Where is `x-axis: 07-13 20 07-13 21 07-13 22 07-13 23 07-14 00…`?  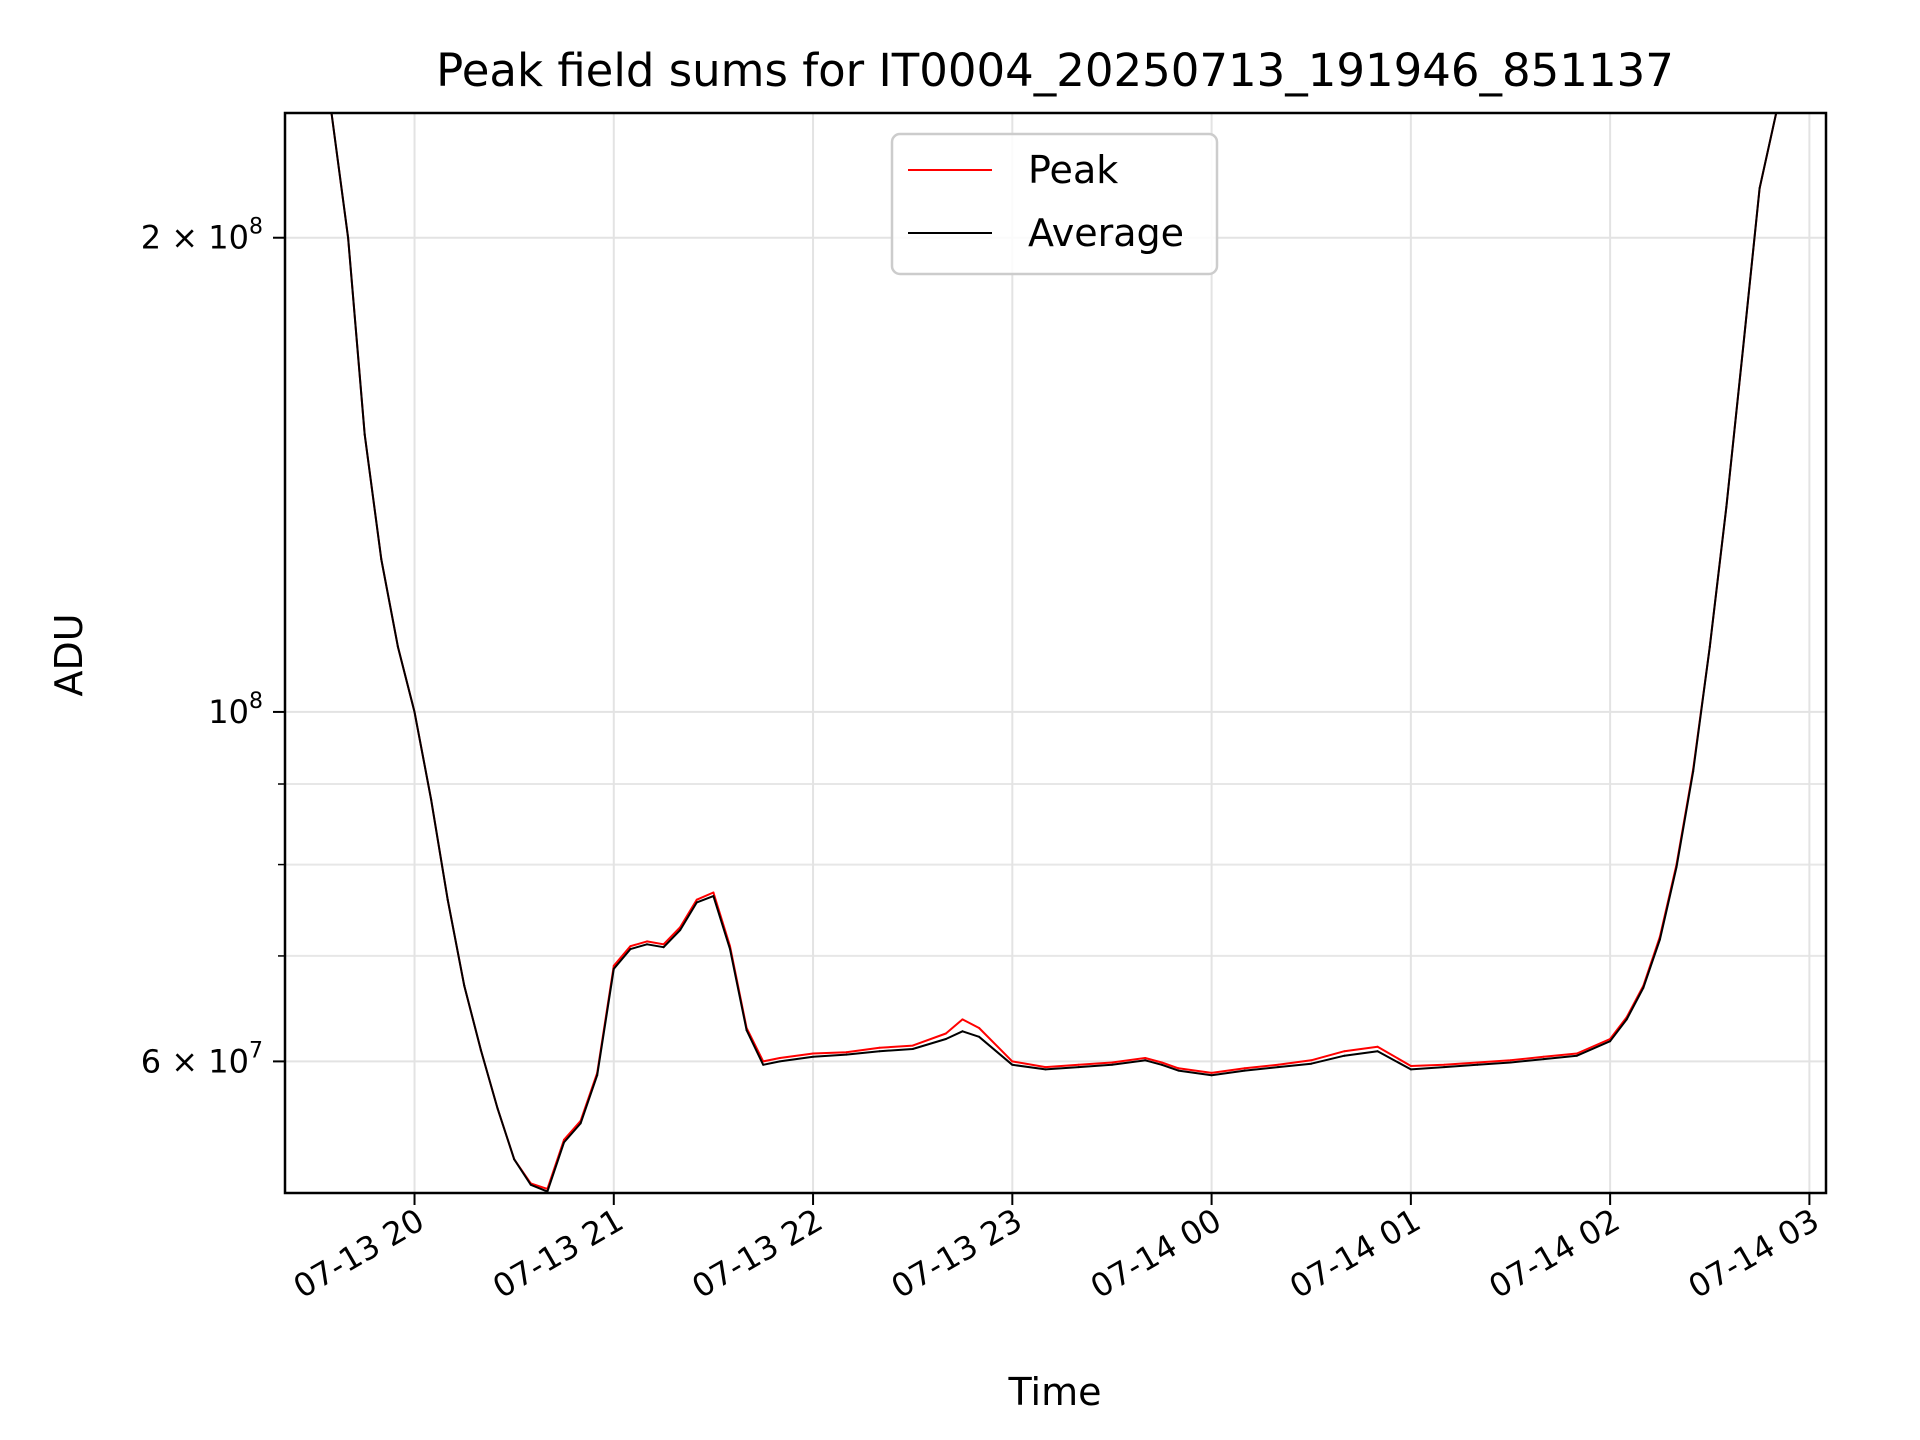 x-axis: 07-13 20 07-13 21 07-13 22 07-13 23 07-14 00… is located at coordinates (1056, 1249).